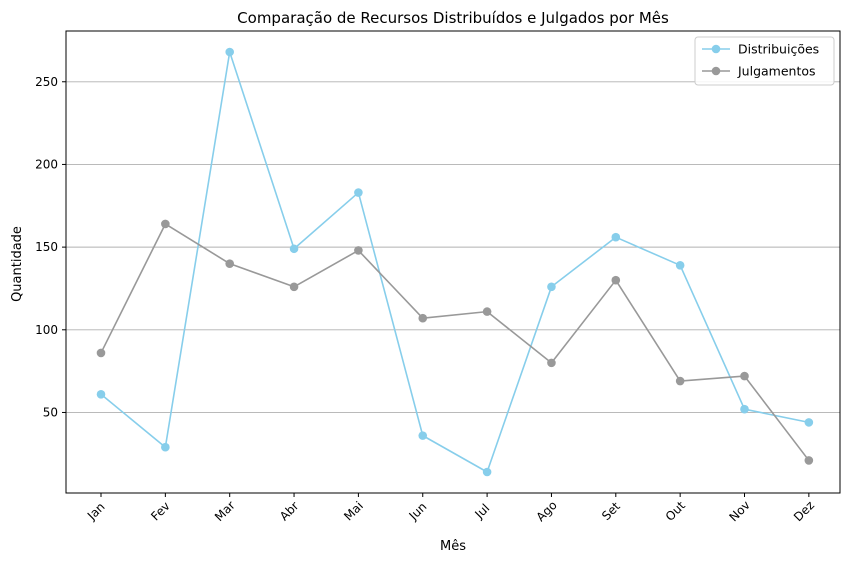 Image resolution: width=850 pixels, height=561 pixels. Describe the element at coordinates (423, 435) in the screenshot. I see `series-1-point-Jun` at that location.